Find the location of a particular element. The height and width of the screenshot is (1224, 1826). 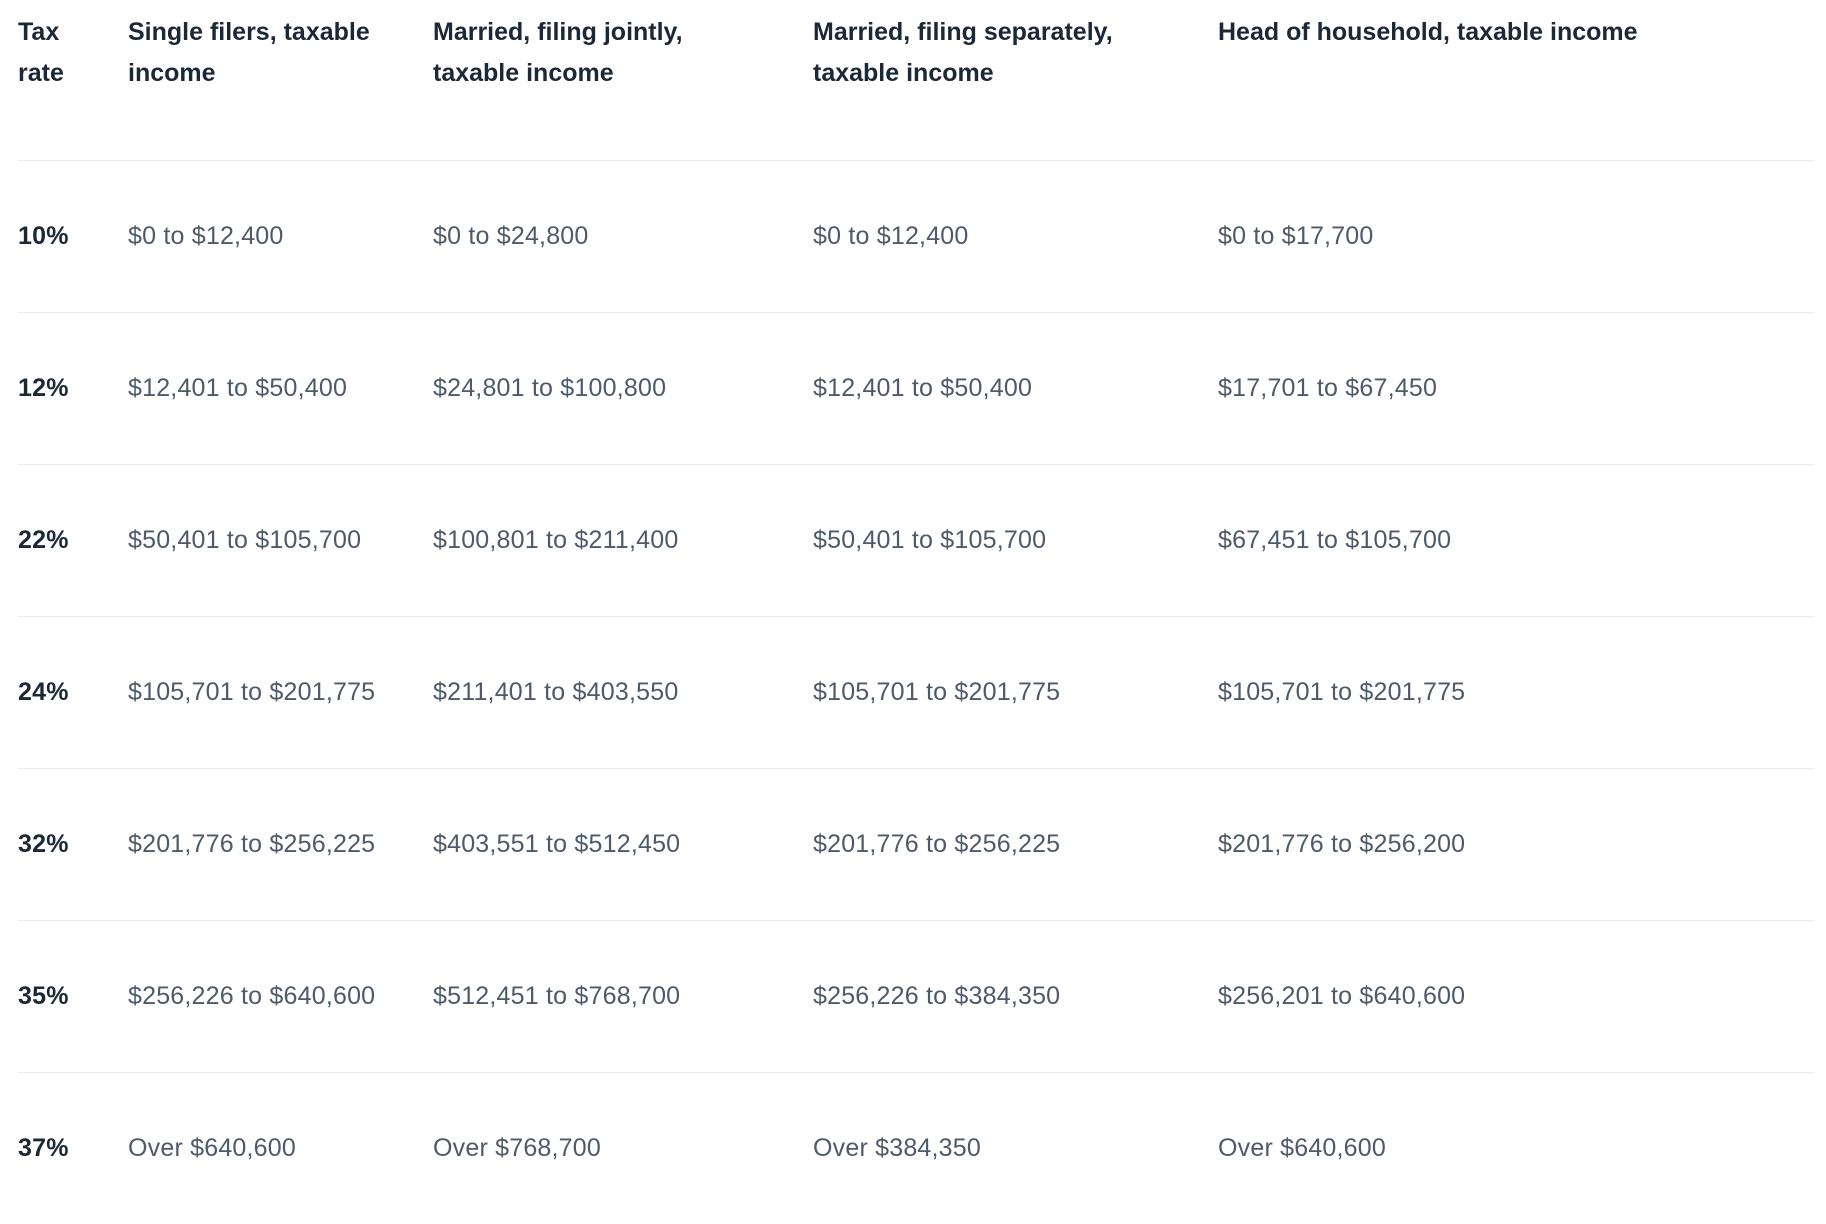

married-jointly-cell: $512,451 to $768,700 is located at coordinates (623, 995).